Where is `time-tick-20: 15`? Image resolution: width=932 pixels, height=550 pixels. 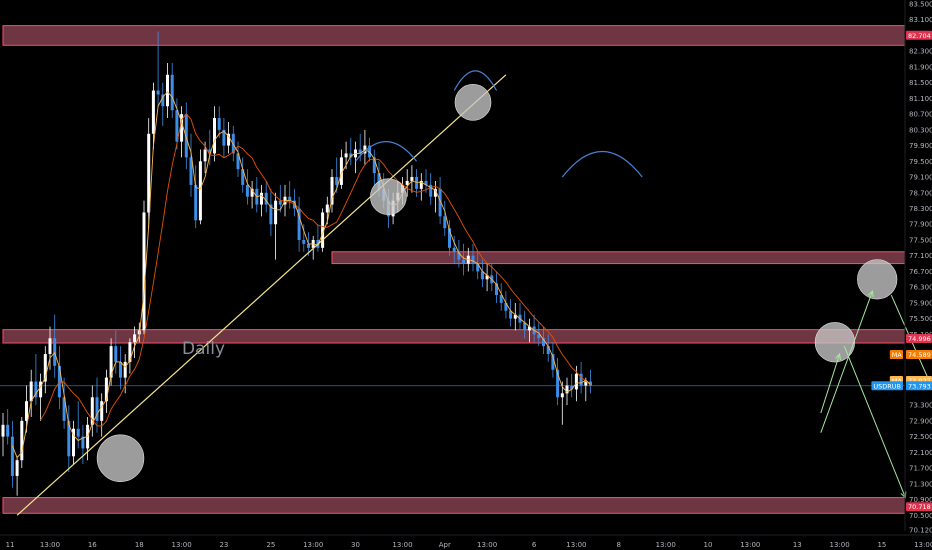 time-tick-20: 15 is located at coordinates (881, 545).